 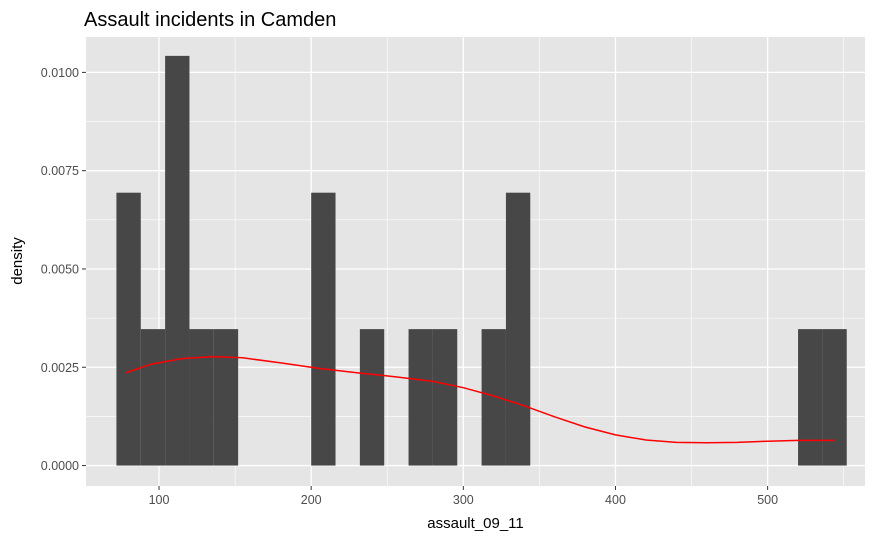 I want to click on density-curve-layer, so click(x=480, y=399).